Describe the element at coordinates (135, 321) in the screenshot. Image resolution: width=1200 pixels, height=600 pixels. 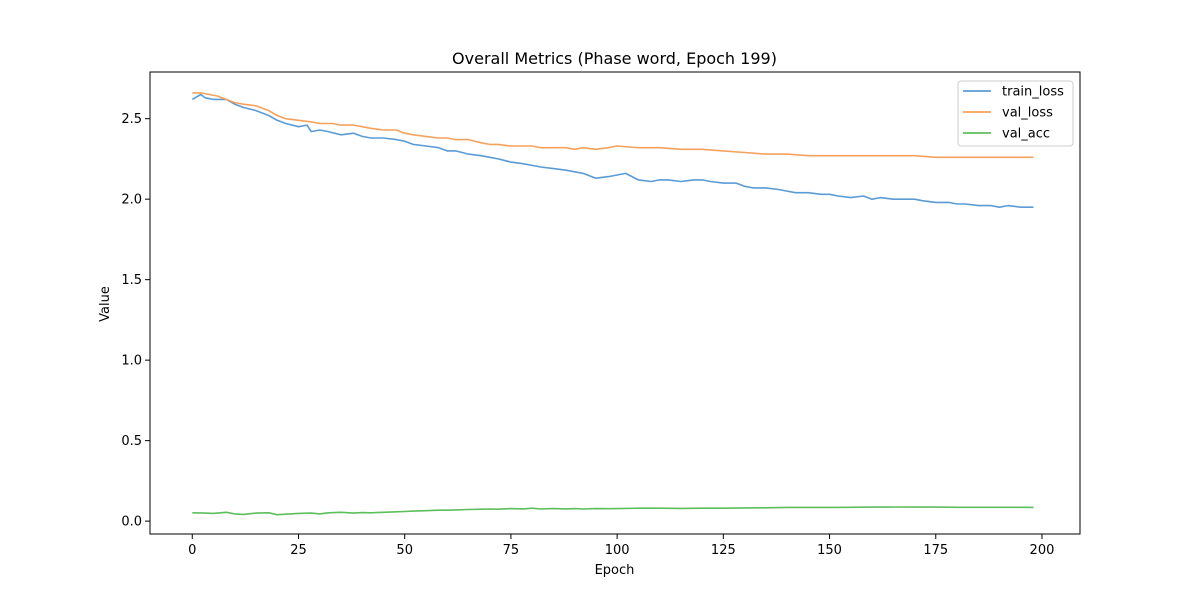
I see `y-axis: 0.0 0.5 1.0 1.5 2.0 2.5` at that location.